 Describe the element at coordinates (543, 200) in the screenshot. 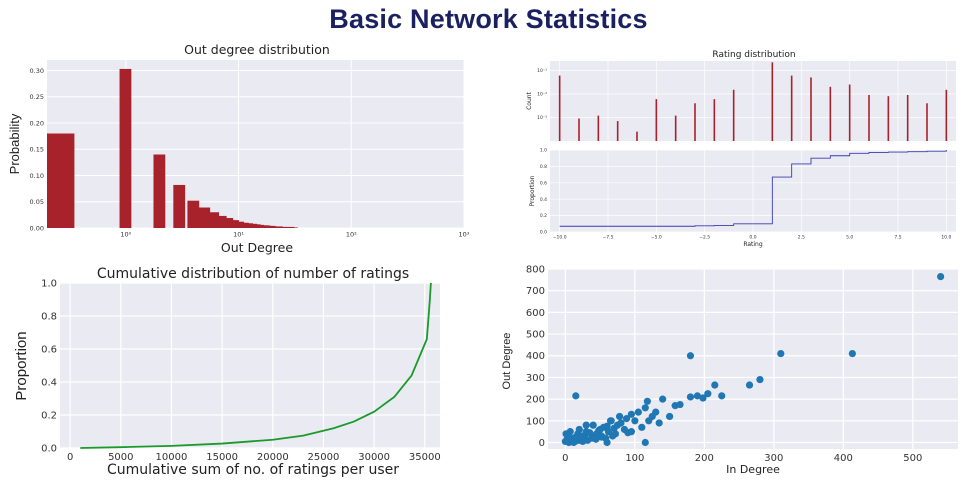

I see `y-tick-label: 0.4` at that location.